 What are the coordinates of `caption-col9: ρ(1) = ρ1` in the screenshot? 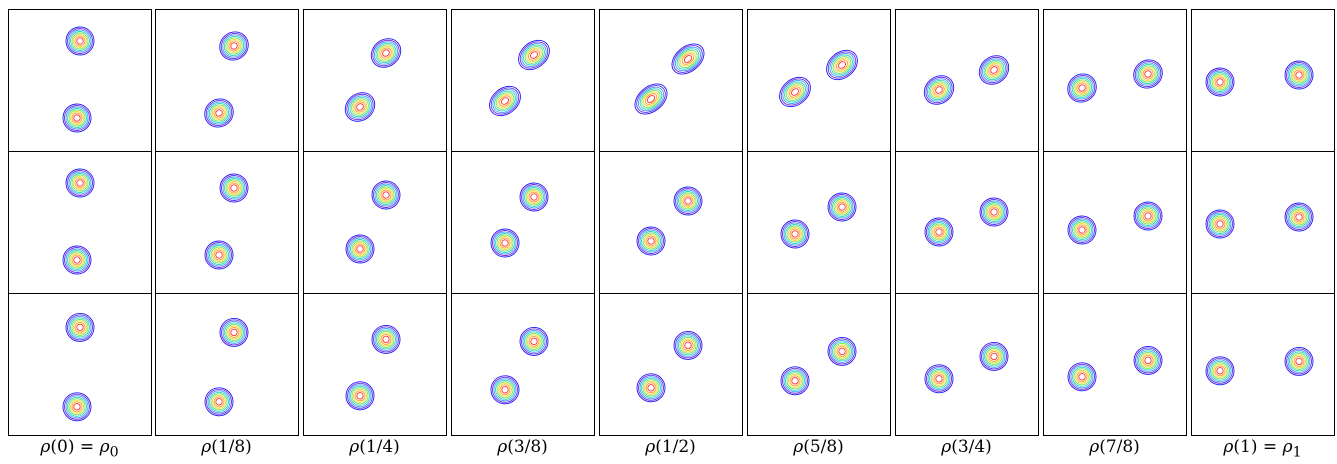 It's located at (1262, 450).